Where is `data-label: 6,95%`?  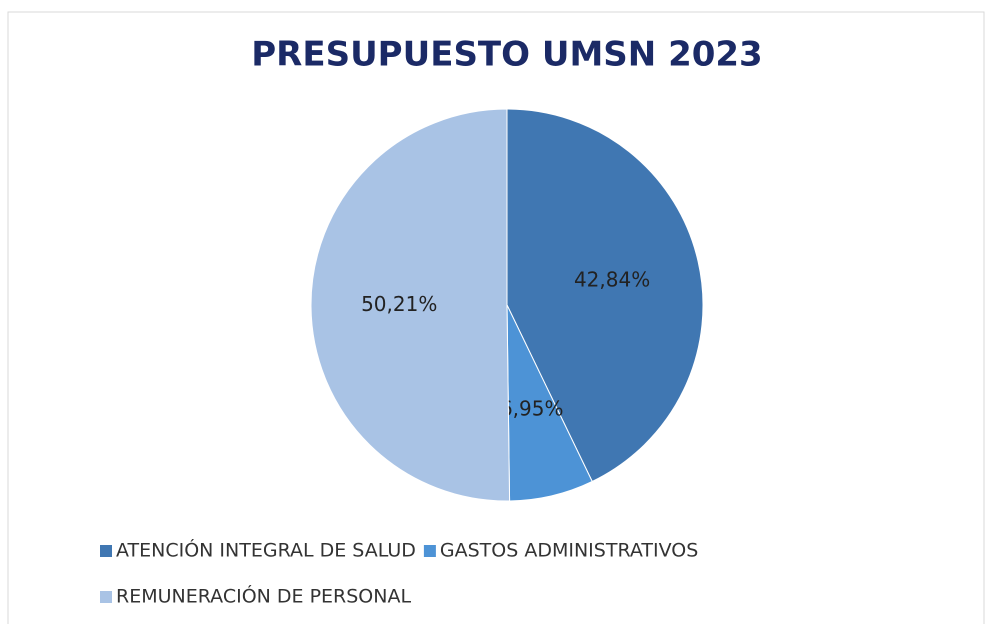
data-label: 6,95% is located at coordinates (532, 408).